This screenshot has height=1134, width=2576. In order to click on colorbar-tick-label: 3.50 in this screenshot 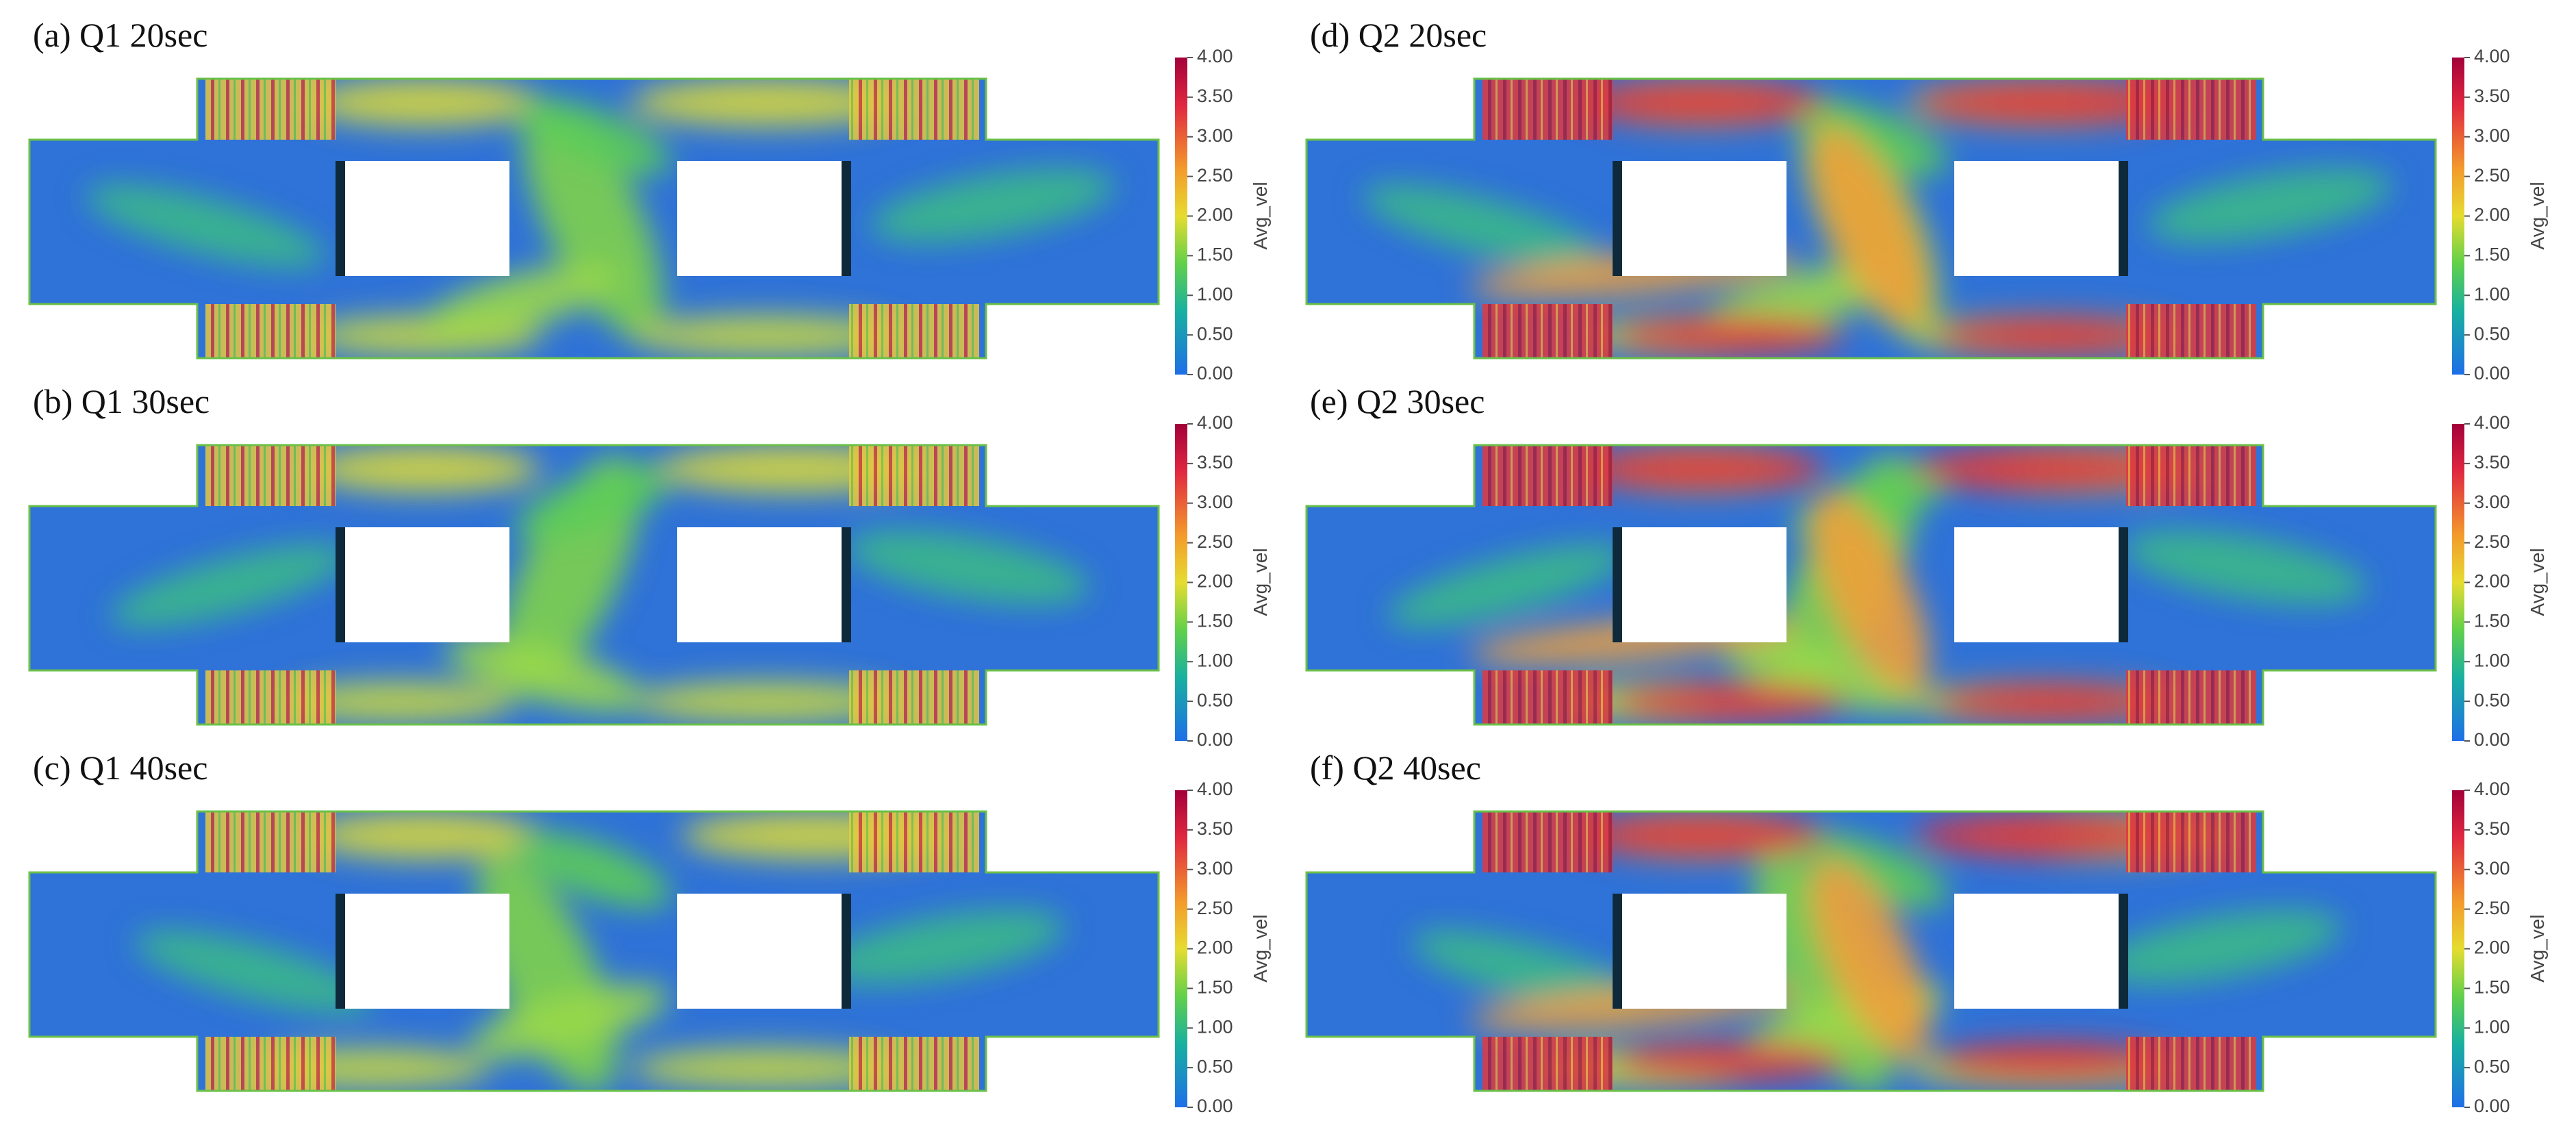, I will do `click(2492, 96)`.